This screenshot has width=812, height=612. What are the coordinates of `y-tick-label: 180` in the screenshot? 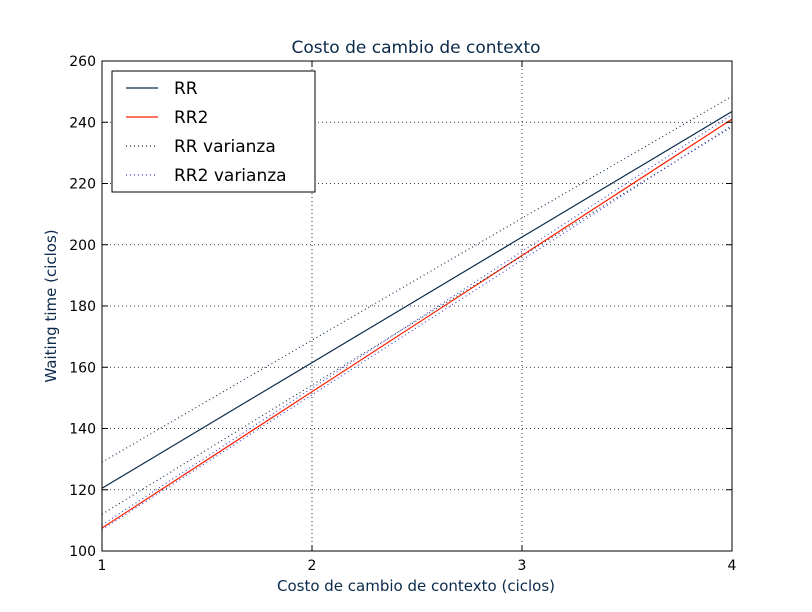 It's located at (82, 307).